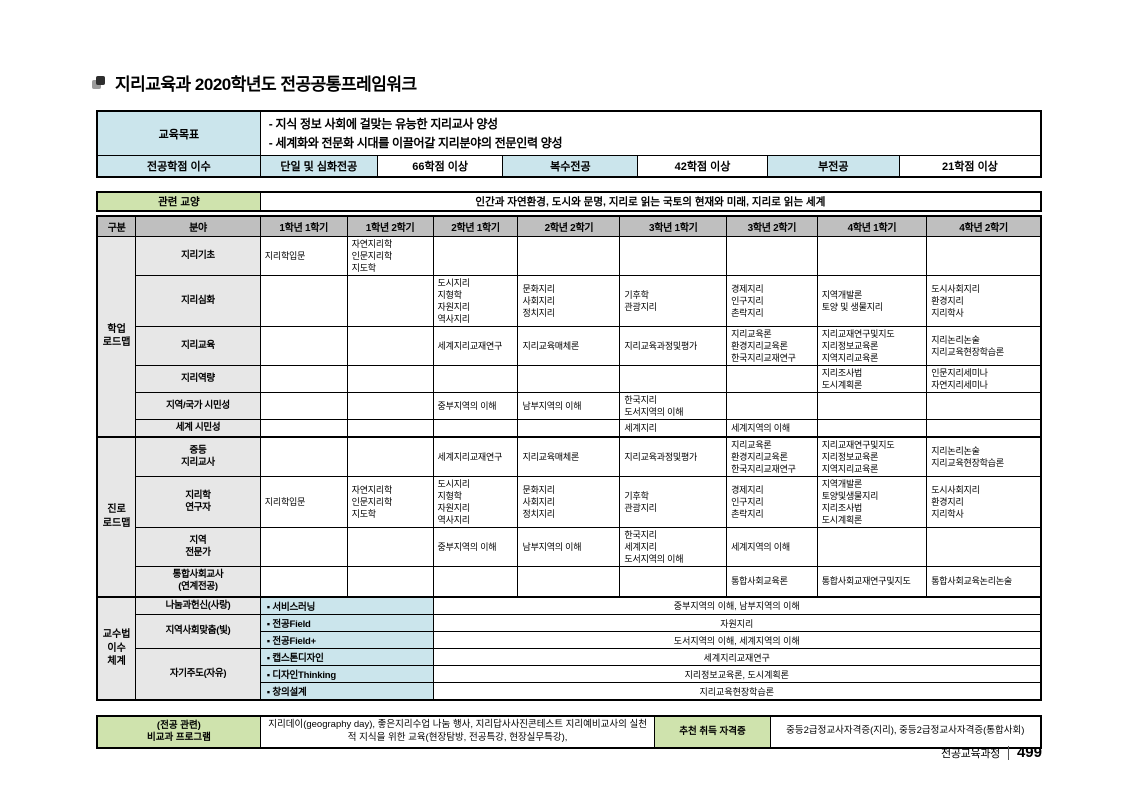  What do you see at coordinates (569, 428) in the screenshot?
I see `table-row: 세계 시민성 세계지리 세계지역의 이해` at bounding box center [569, 428].